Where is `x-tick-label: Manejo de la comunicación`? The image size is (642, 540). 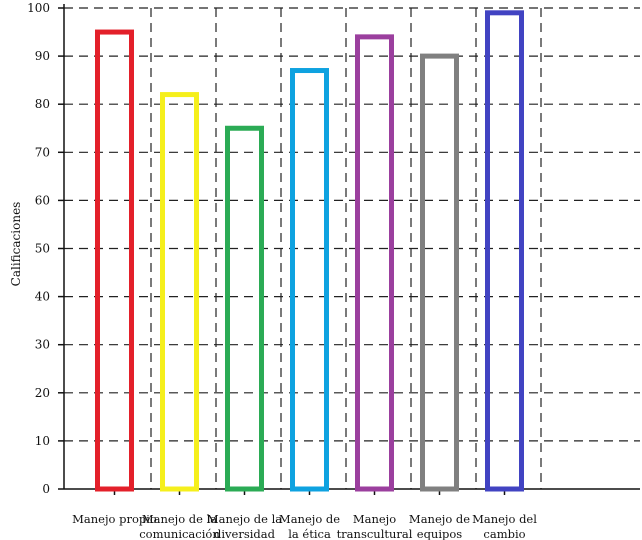
x-tick-label: Manejo de la comunicación is located at coordinates (179, 526).